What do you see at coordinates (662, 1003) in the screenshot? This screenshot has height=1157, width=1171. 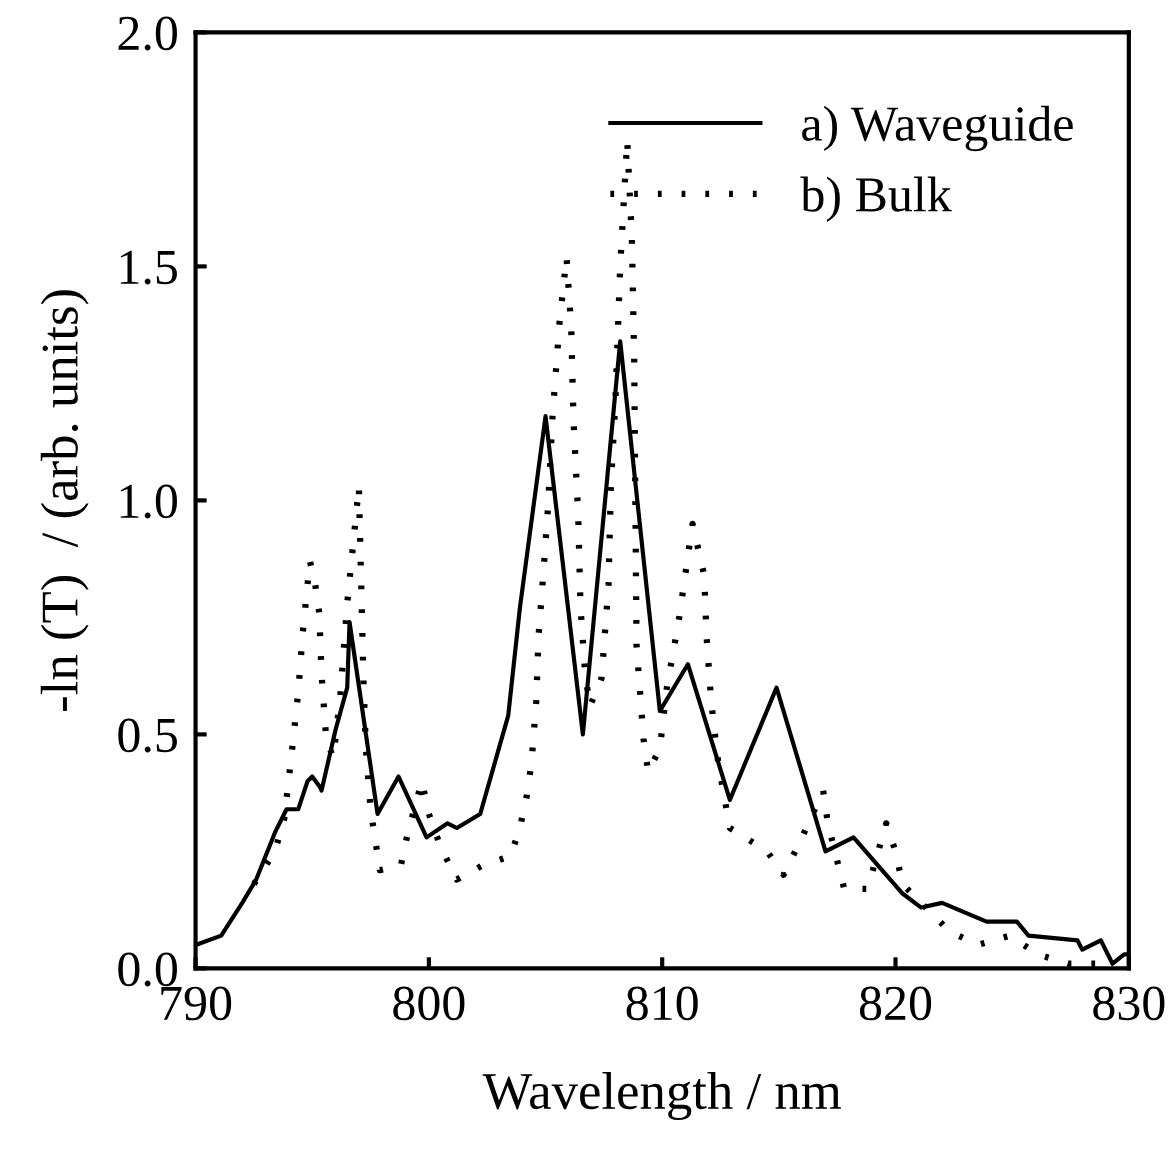 I see `x-tick-label: 810` at bounding box center [662, 1003].